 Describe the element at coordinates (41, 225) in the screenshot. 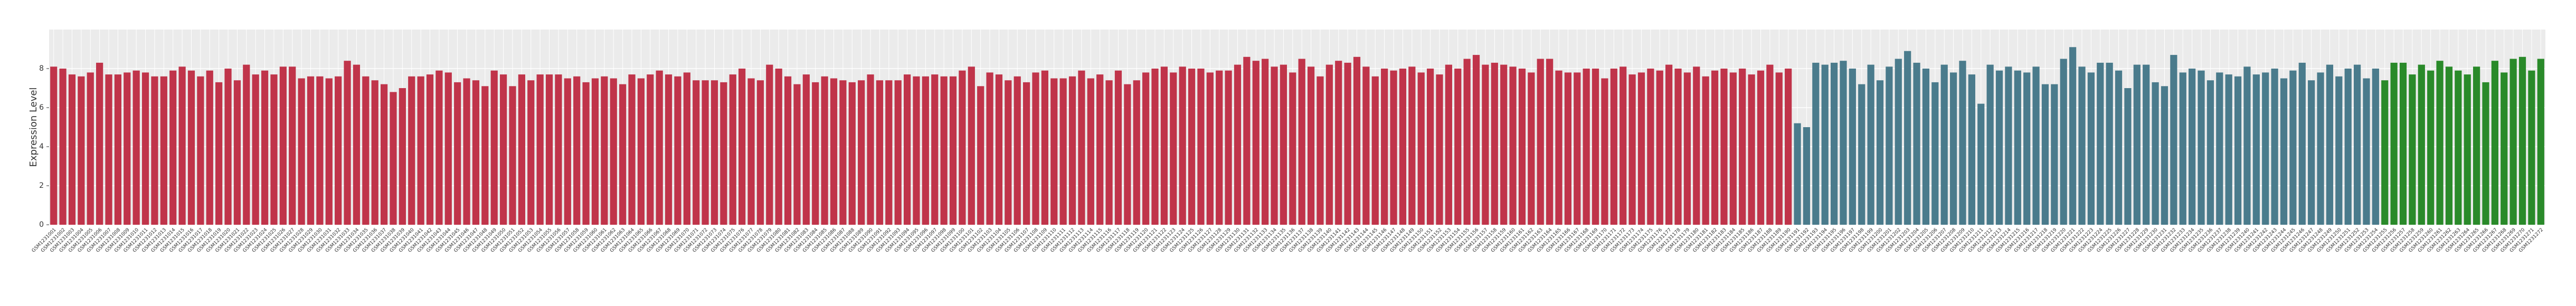

I see `y-tick-label: 0` at that location.